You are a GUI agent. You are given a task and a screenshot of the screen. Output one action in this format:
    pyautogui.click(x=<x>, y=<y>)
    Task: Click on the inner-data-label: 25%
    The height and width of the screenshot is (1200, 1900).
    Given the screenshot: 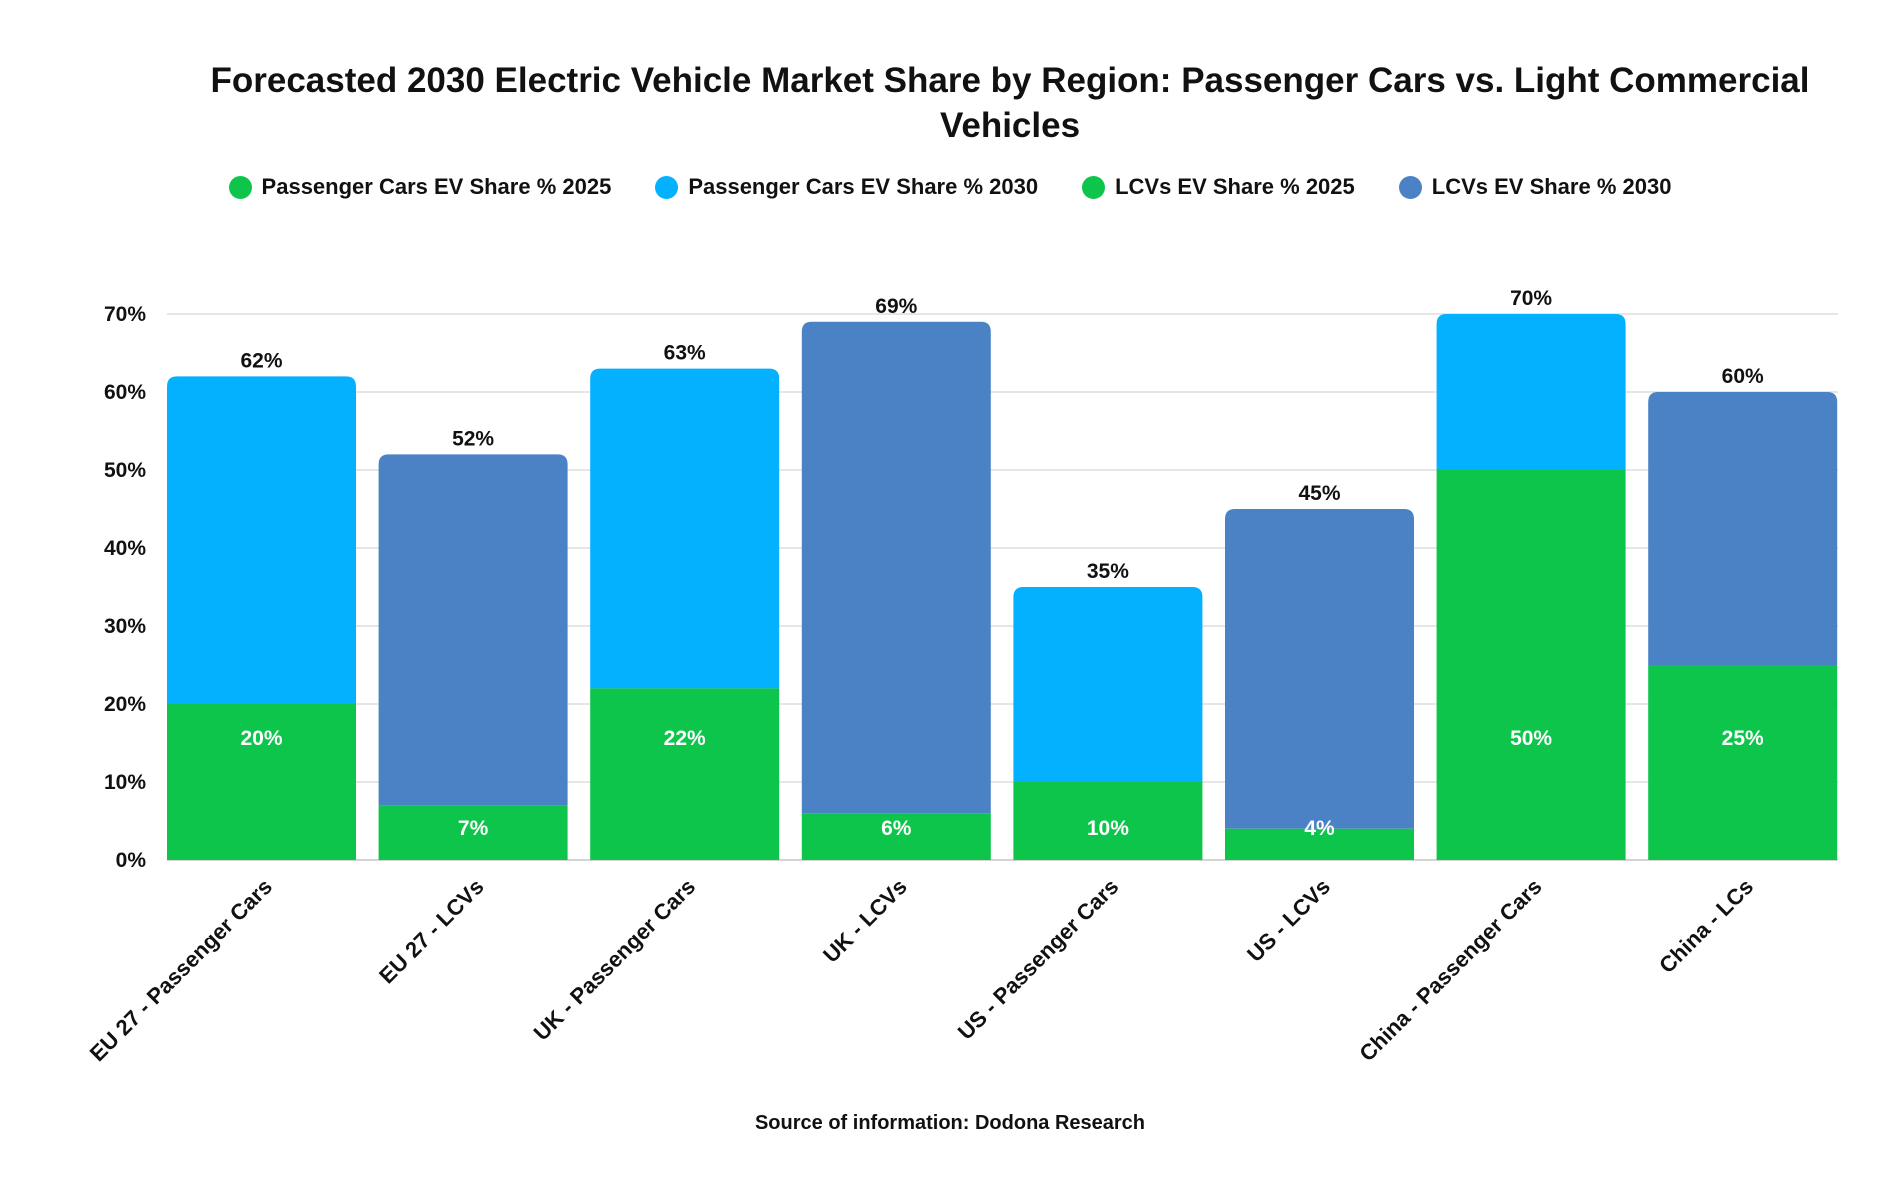 What is the action you would take?
    pyautogui.click(x=1743, y=738)
    